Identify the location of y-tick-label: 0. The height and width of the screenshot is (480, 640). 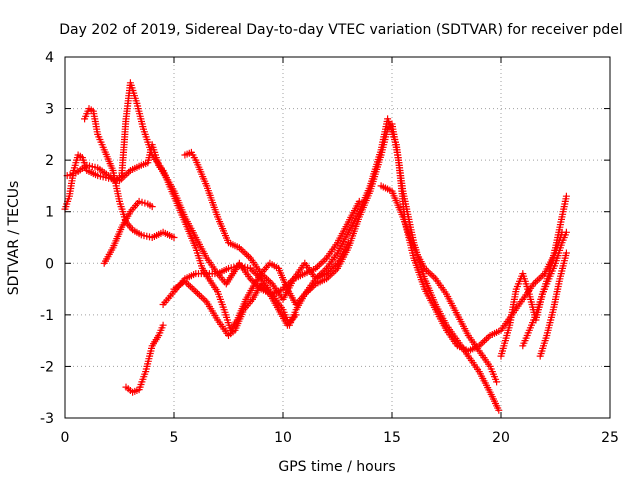
(49, 264).